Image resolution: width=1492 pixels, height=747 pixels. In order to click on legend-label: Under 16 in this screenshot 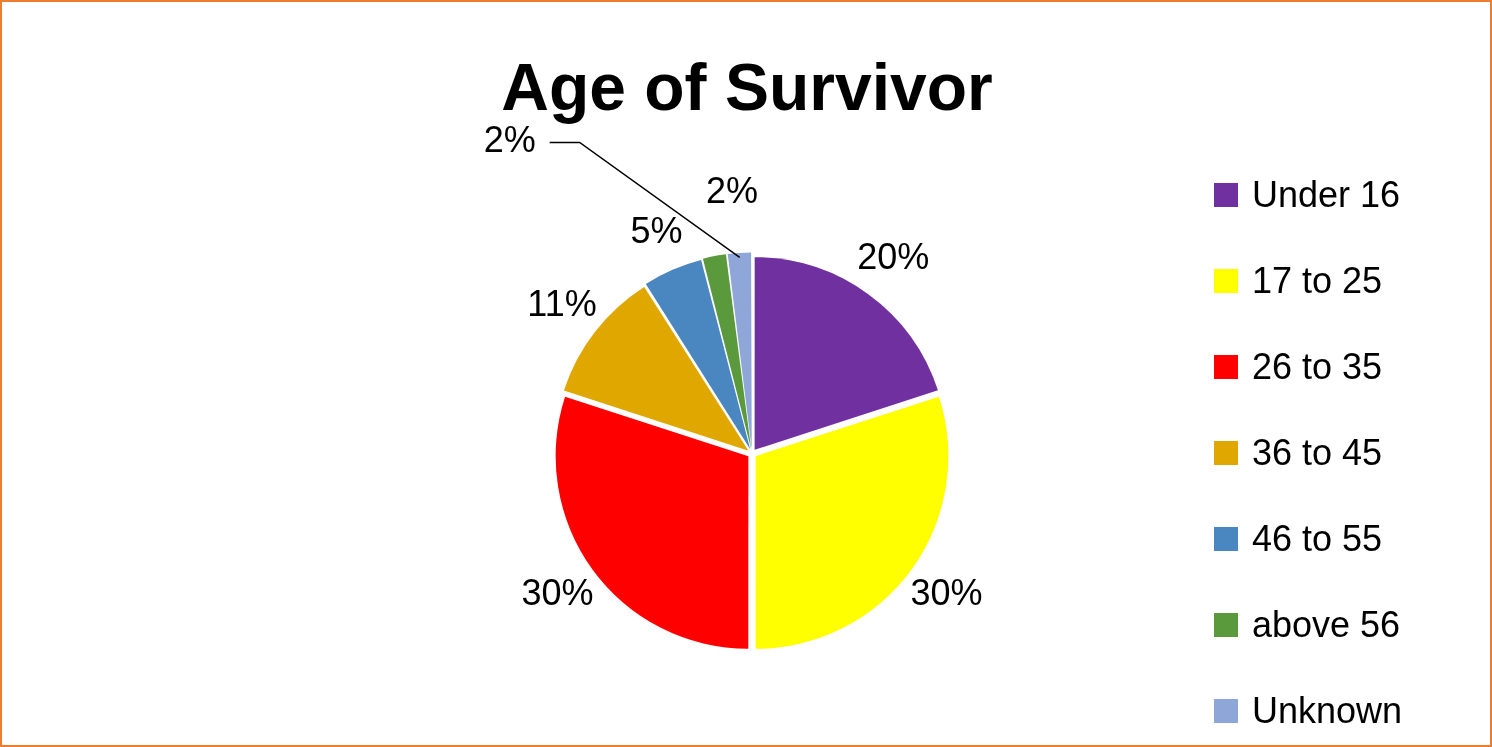, I will do `click(1326, 195)`.